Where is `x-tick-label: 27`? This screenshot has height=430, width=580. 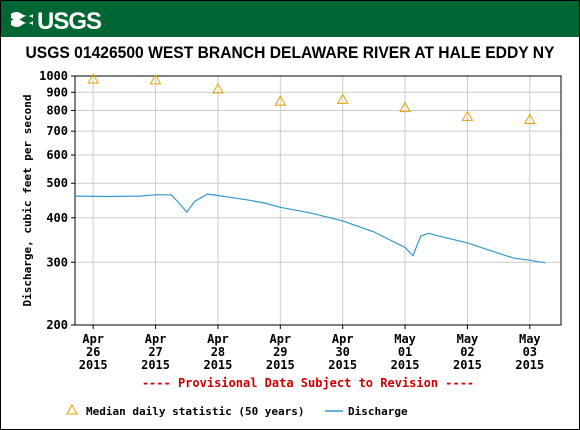 x-tick-label: 27 is located at coordinates (155, 352).